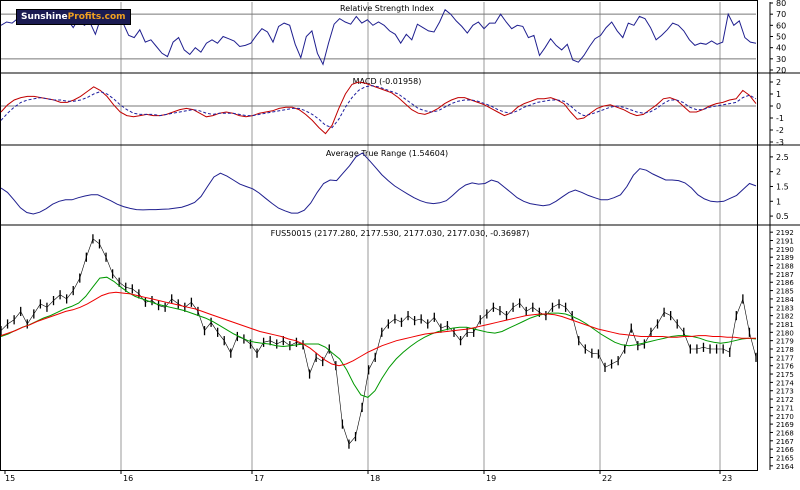 The image size is (800, 490). I want to click on moving-average-slow-line, so click(378, 329).